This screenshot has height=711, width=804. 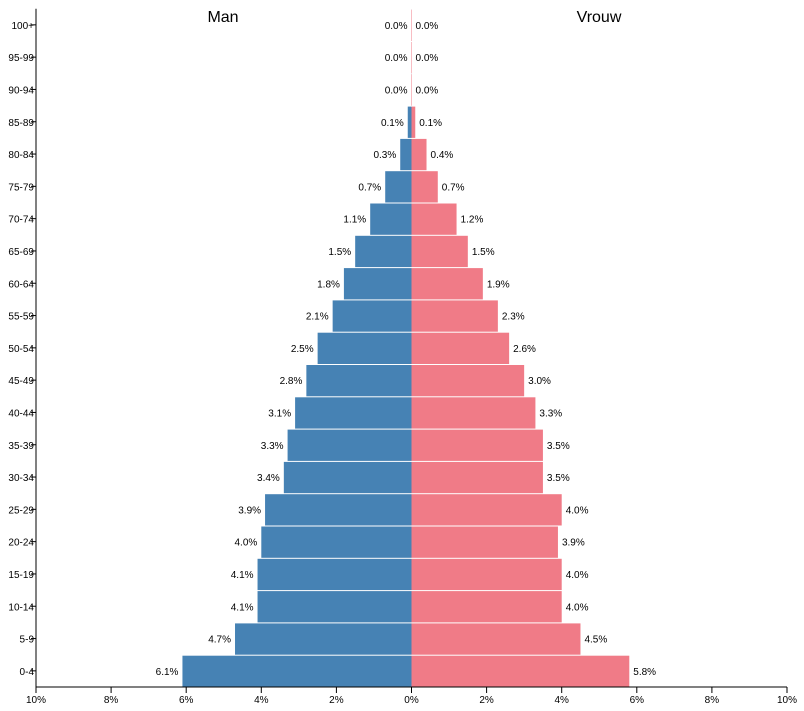 What do you see at coordinates (279, 413) in the screenshot?
I see `male-value-label: 3.1%` at bounding box center [279, 413].